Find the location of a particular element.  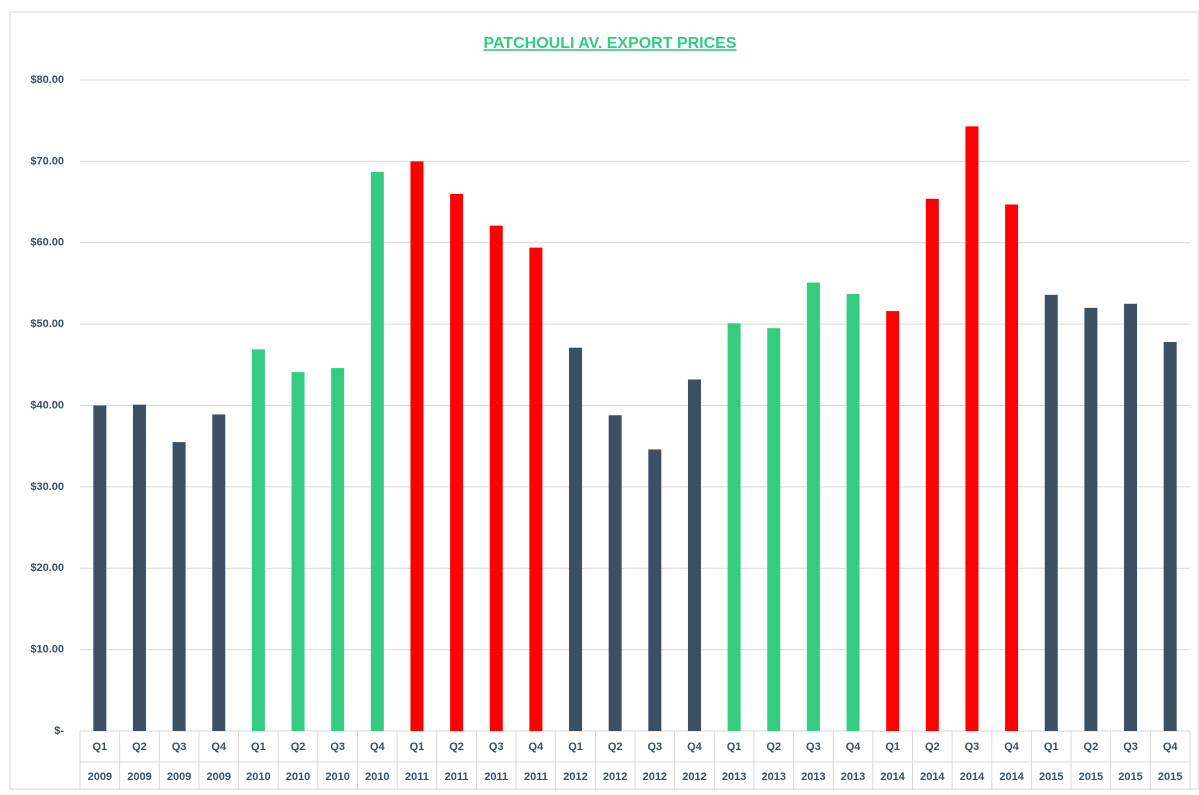

y-tick-label: $- is located at coordinates (59, 731).